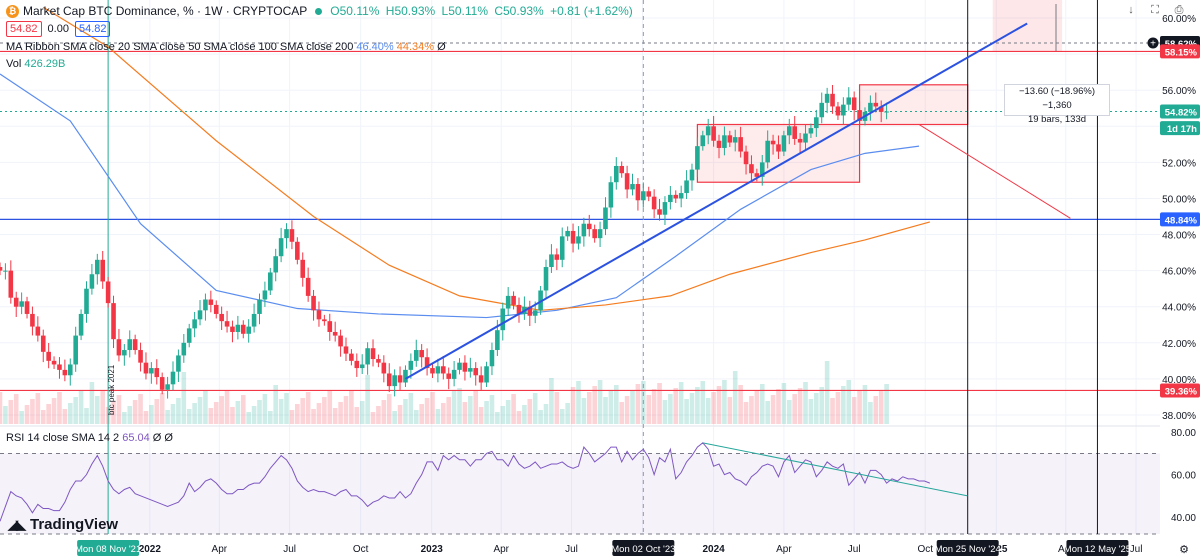 The image size is (1200, 560). Describe the element at coordinates (1131, 10) in the screenshot. I see `arrow-down-icon: ↓` at that location.